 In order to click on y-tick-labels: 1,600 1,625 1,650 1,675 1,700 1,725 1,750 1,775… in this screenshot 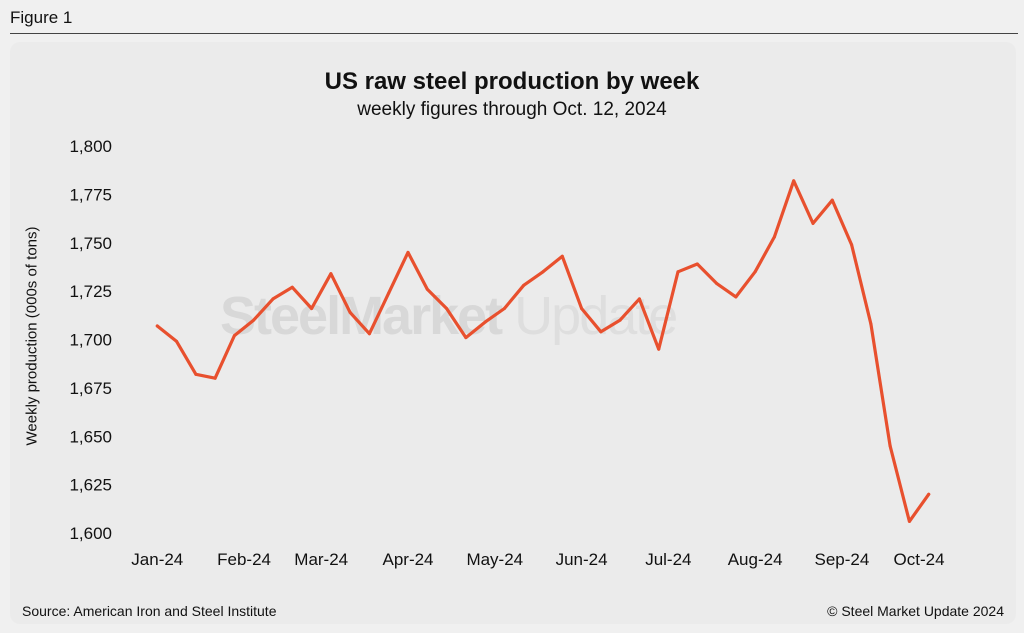, I will do `click(90, 340)`.